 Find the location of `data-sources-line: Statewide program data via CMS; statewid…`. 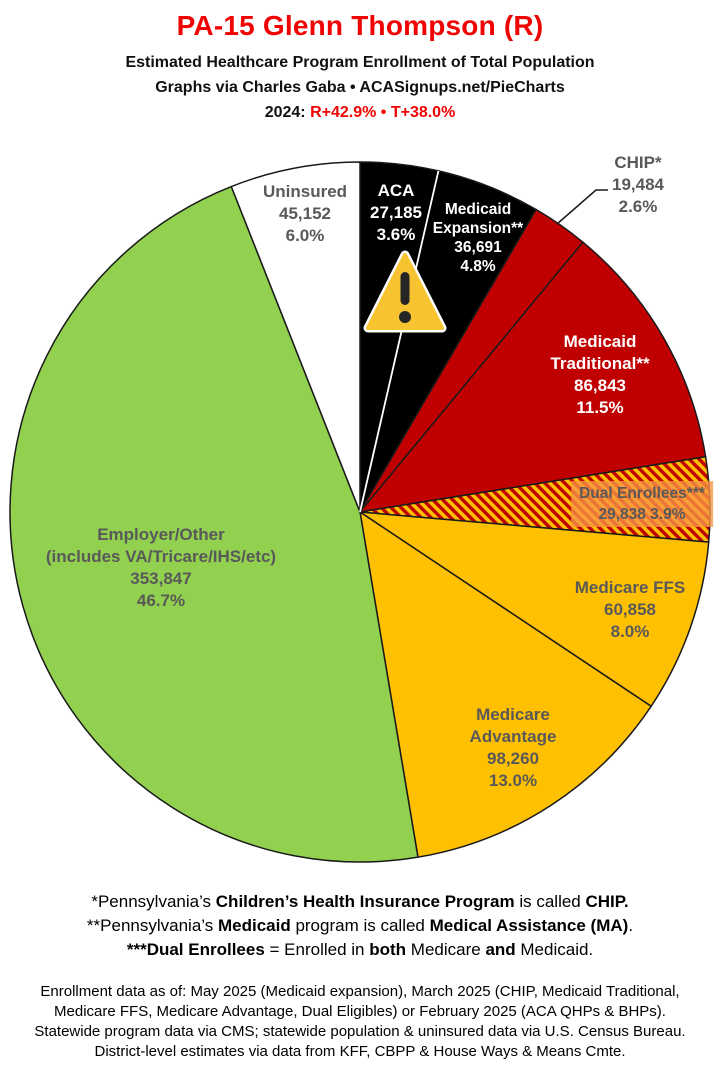

data-sources-line: Statewide program data via CMS; statewid… is located at coordinates (360, 1031).